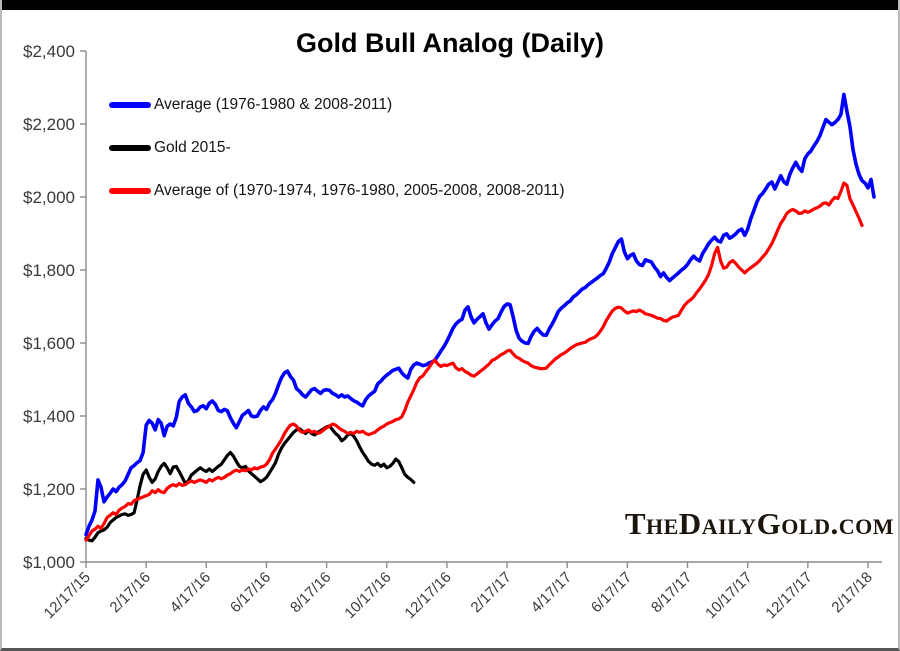 The image size is (900, 651). What do you see at coordinates (273, 104) in the screenshot?
I see `legend-label: Average (1976-1980 & 2008-2011)` at bounding box center [273, 104].